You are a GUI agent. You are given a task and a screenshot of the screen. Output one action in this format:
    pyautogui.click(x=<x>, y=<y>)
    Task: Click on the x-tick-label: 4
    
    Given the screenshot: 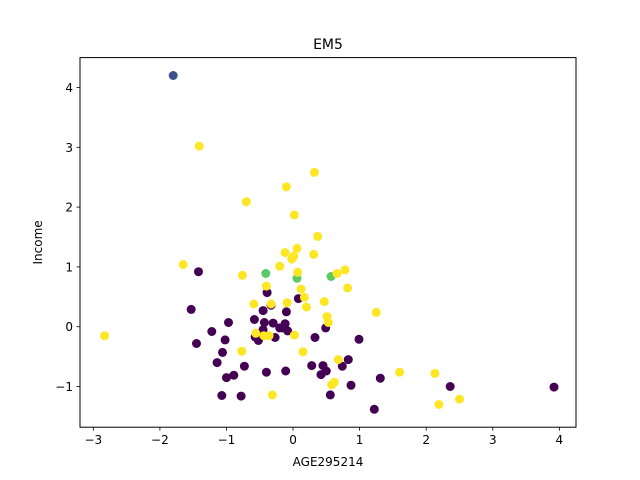 What is the action you would take?
    pyautogui.click(x=560, y=440)
    